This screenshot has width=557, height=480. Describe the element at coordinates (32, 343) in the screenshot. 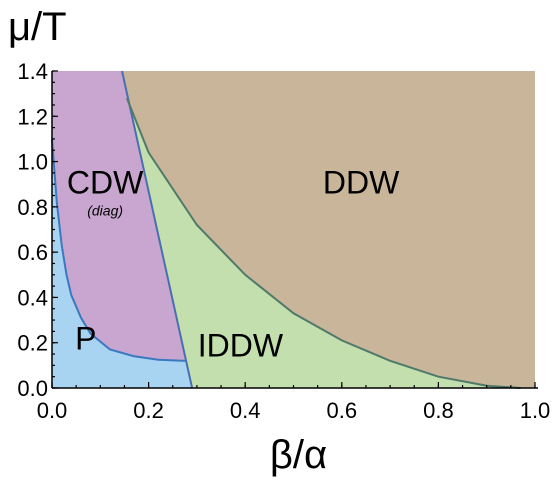

I see `y-tick-label: 0.2` at that location.